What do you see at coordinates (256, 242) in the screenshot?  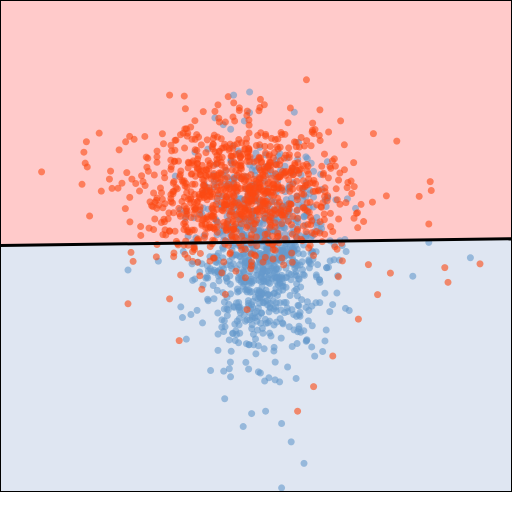 I see `decision-boundary-line` at bounding box center [256, 242].